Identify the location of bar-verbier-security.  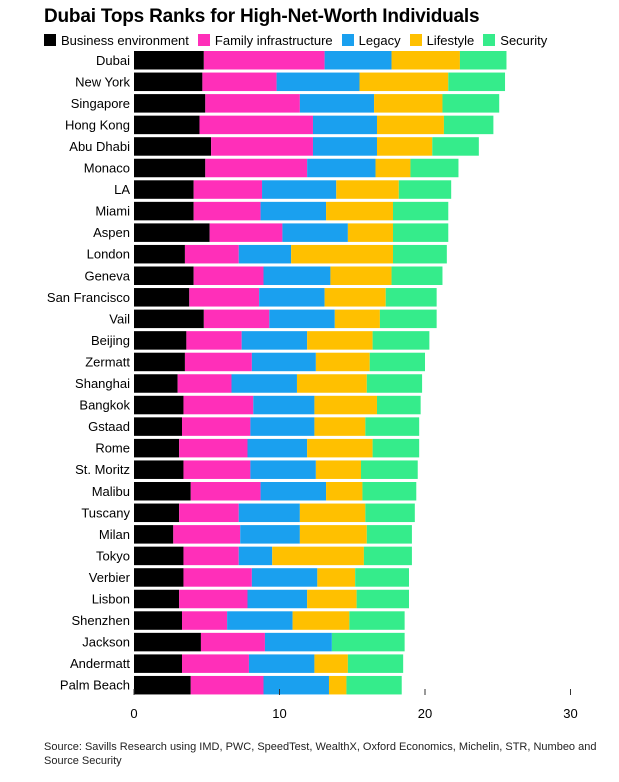
(382, 577).